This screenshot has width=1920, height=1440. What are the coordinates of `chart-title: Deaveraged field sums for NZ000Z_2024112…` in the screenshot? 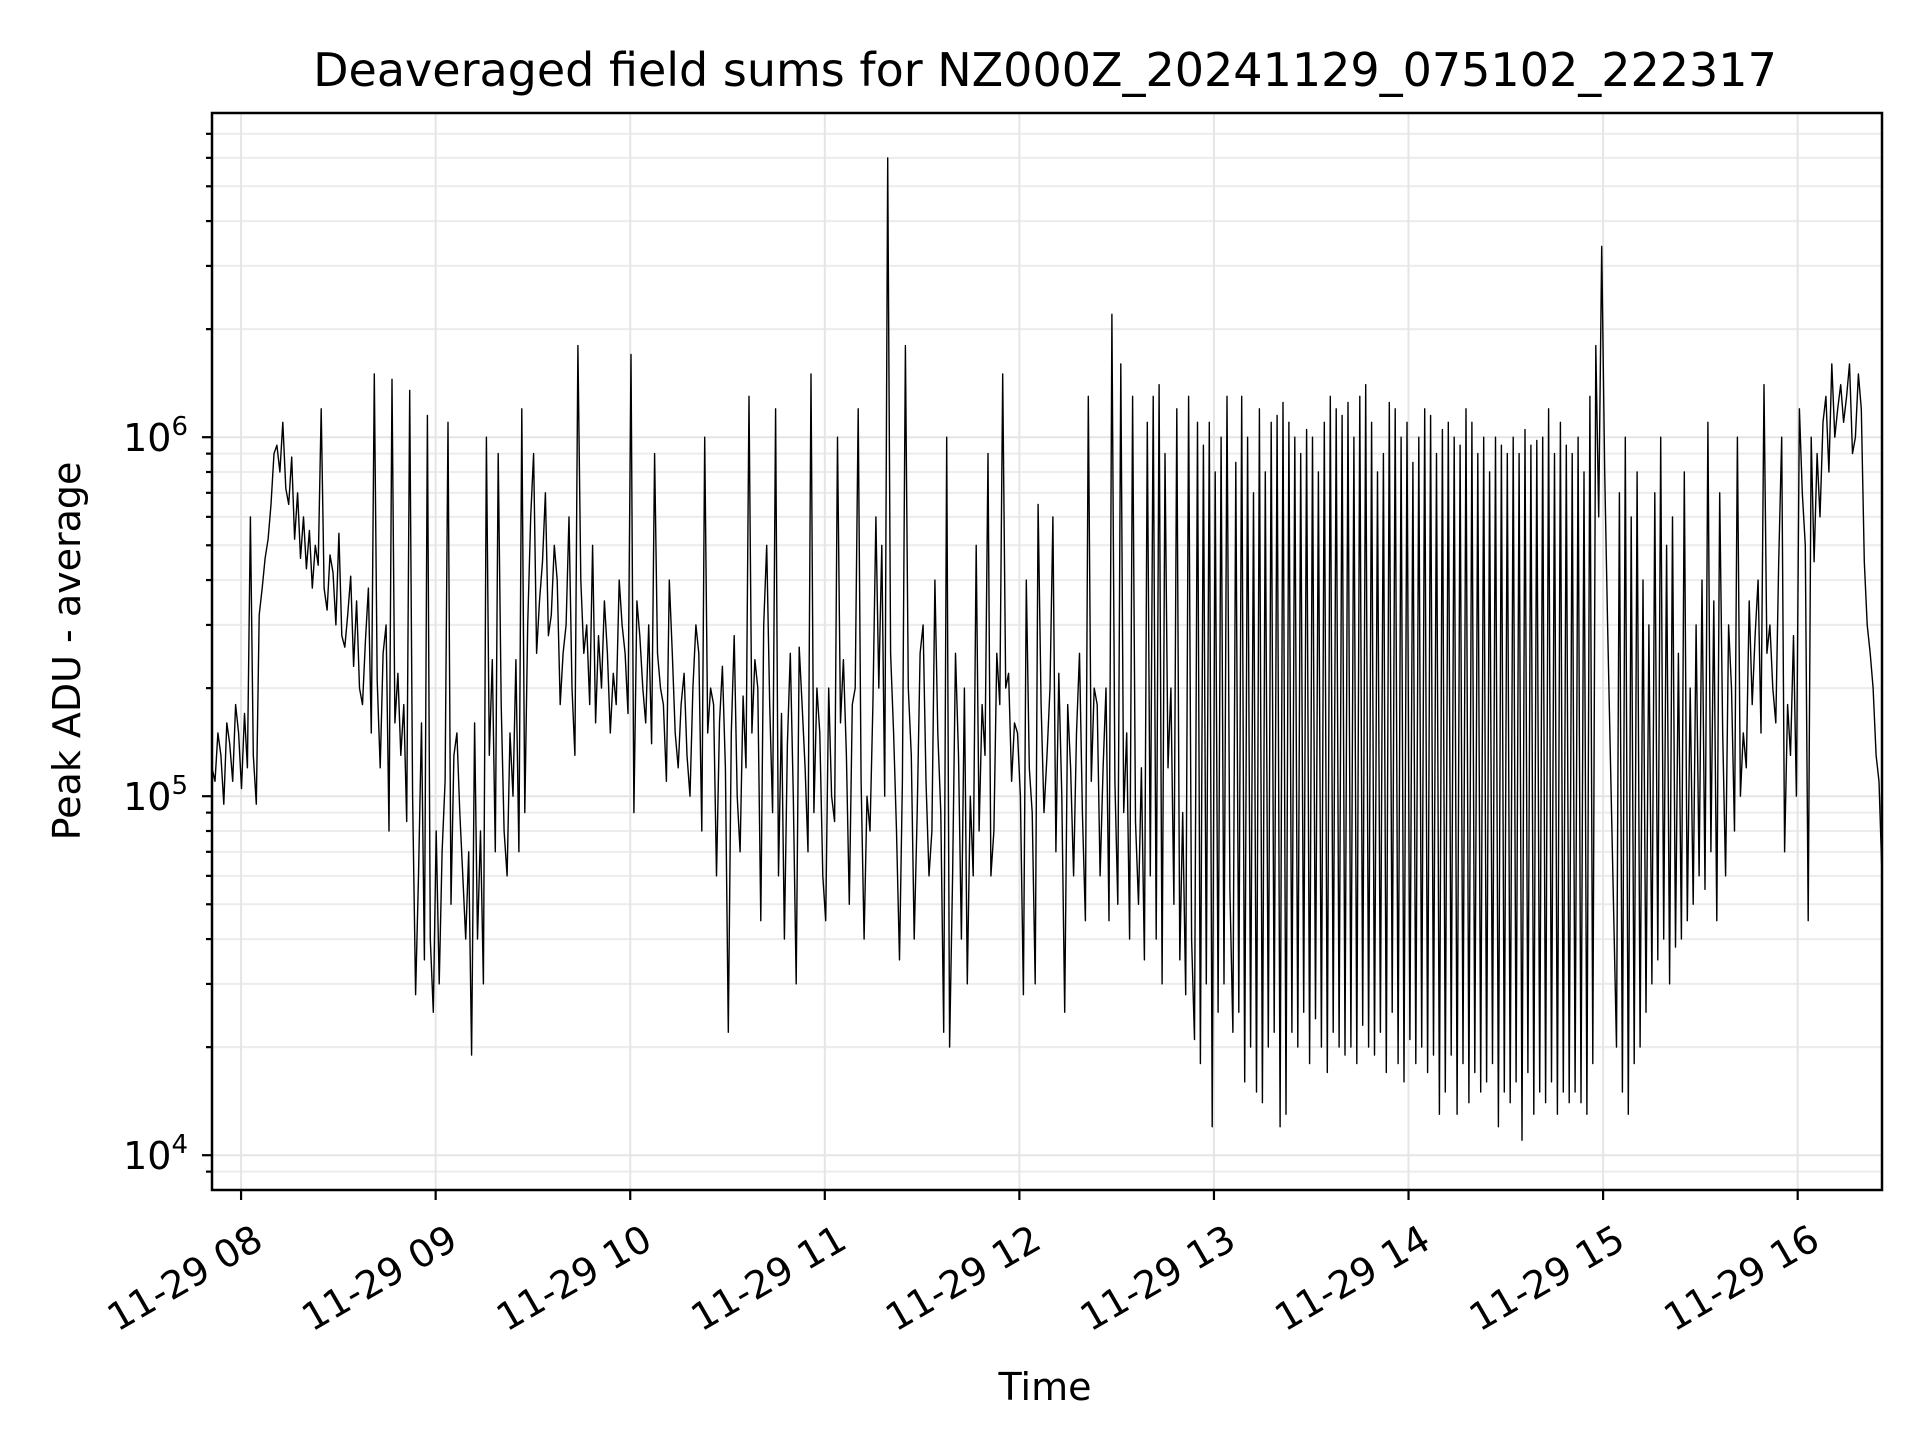 It's located at (1045, 70).